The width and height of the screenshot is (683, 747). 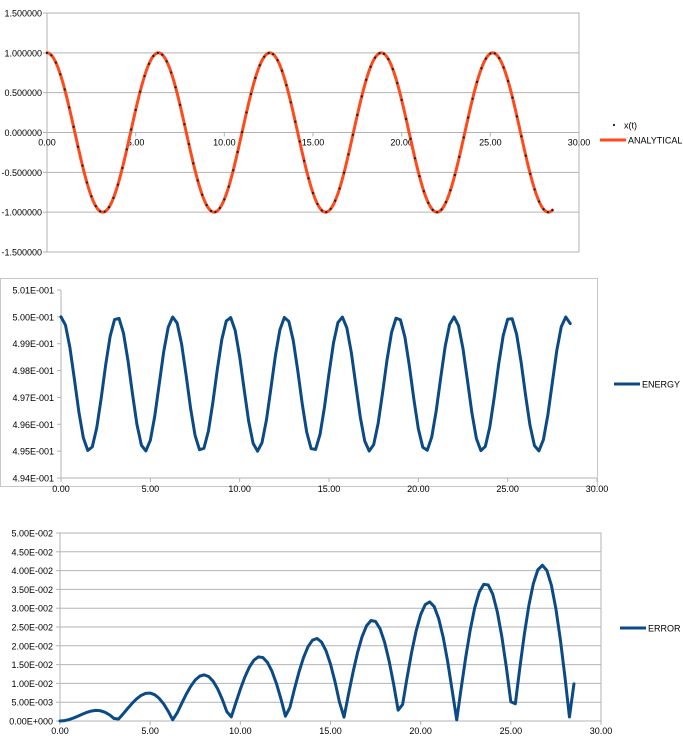 I want to click on y-tick-label: 5.00E-001, so click(x=33, y=317).